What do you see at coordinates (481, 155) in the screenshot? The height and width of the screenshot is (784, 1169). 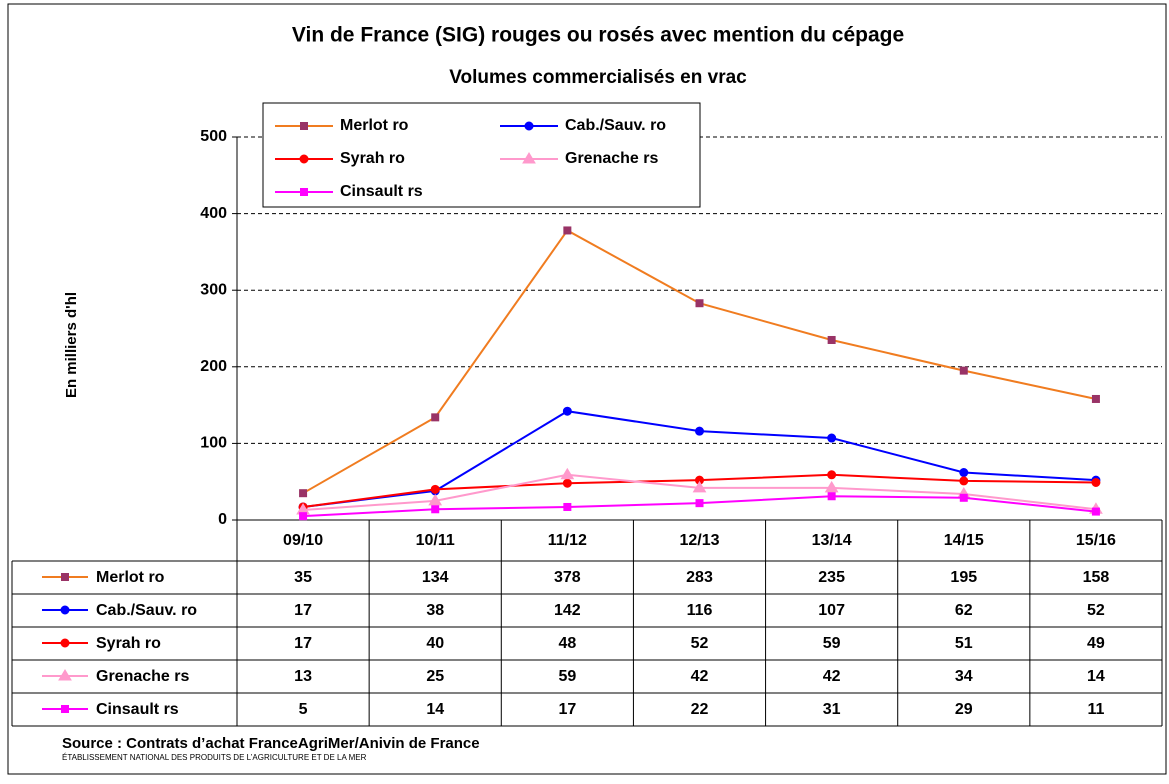 I see `legend` at bounding box center [481, 155].